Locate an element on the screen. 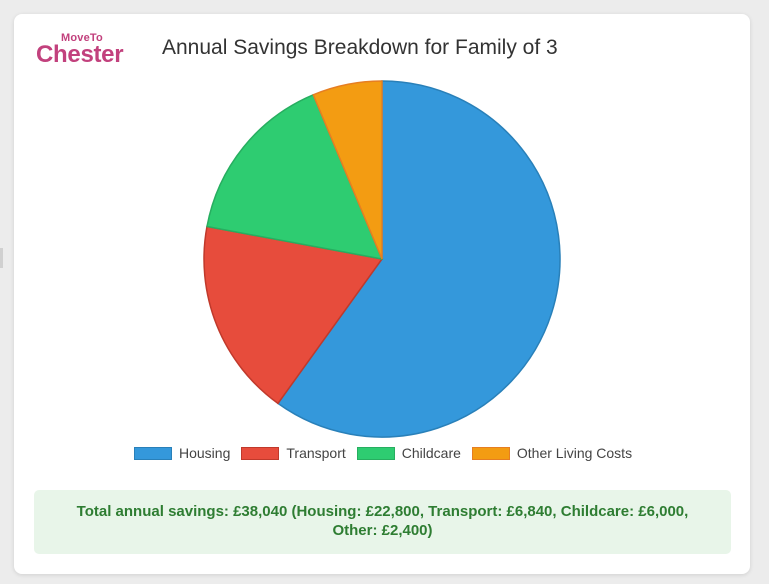 The width and height of the screenshot is (769, 584). chart-title: Annual Savings Breakdown for Family of 3 is located at coordinates (360, 47).